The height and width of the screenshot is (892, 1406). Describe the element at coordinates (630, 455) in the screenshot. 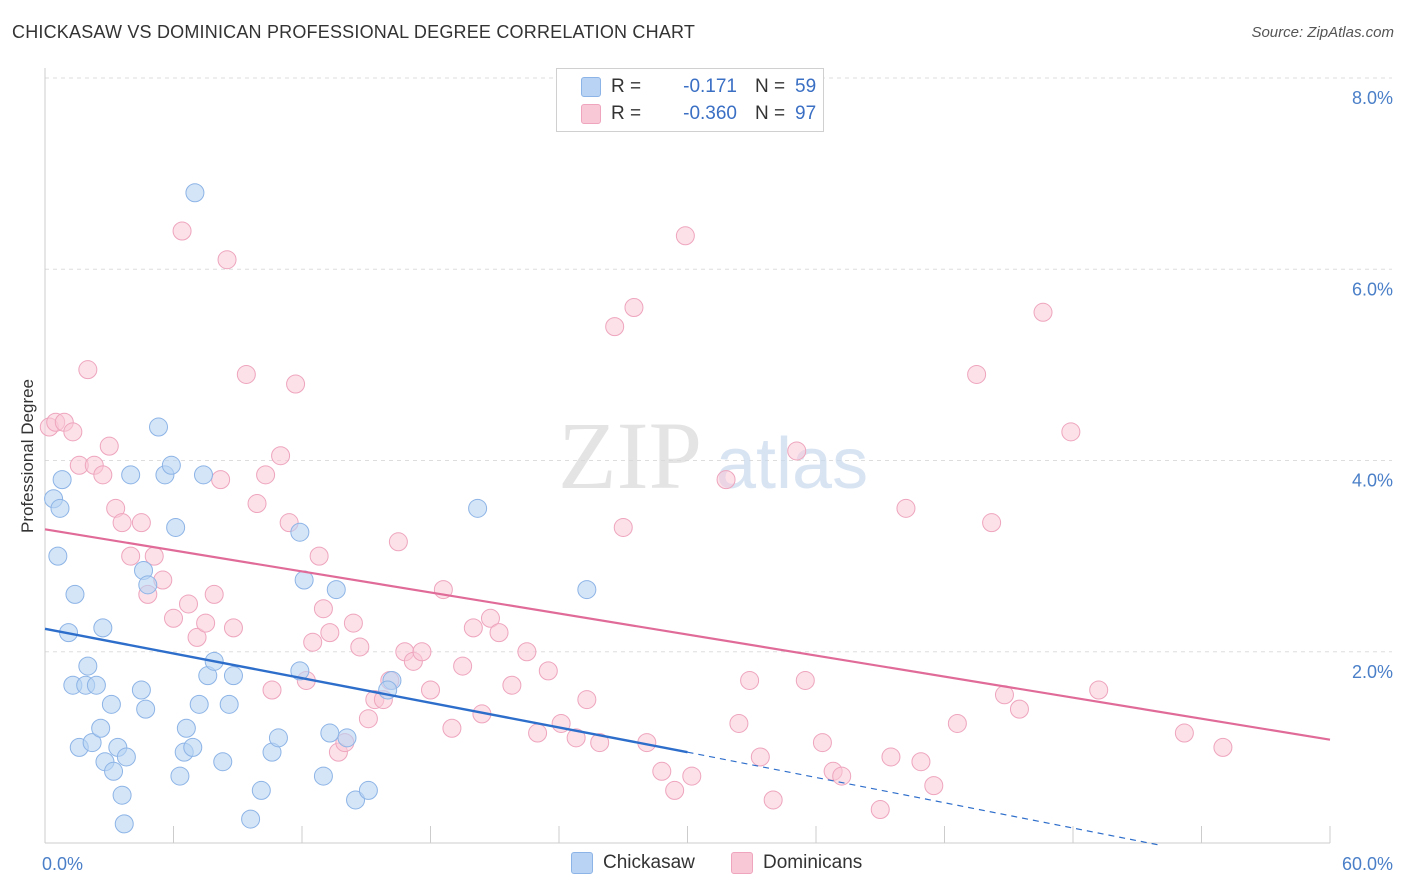

I see `watermark-zip: ZIP` at that location.